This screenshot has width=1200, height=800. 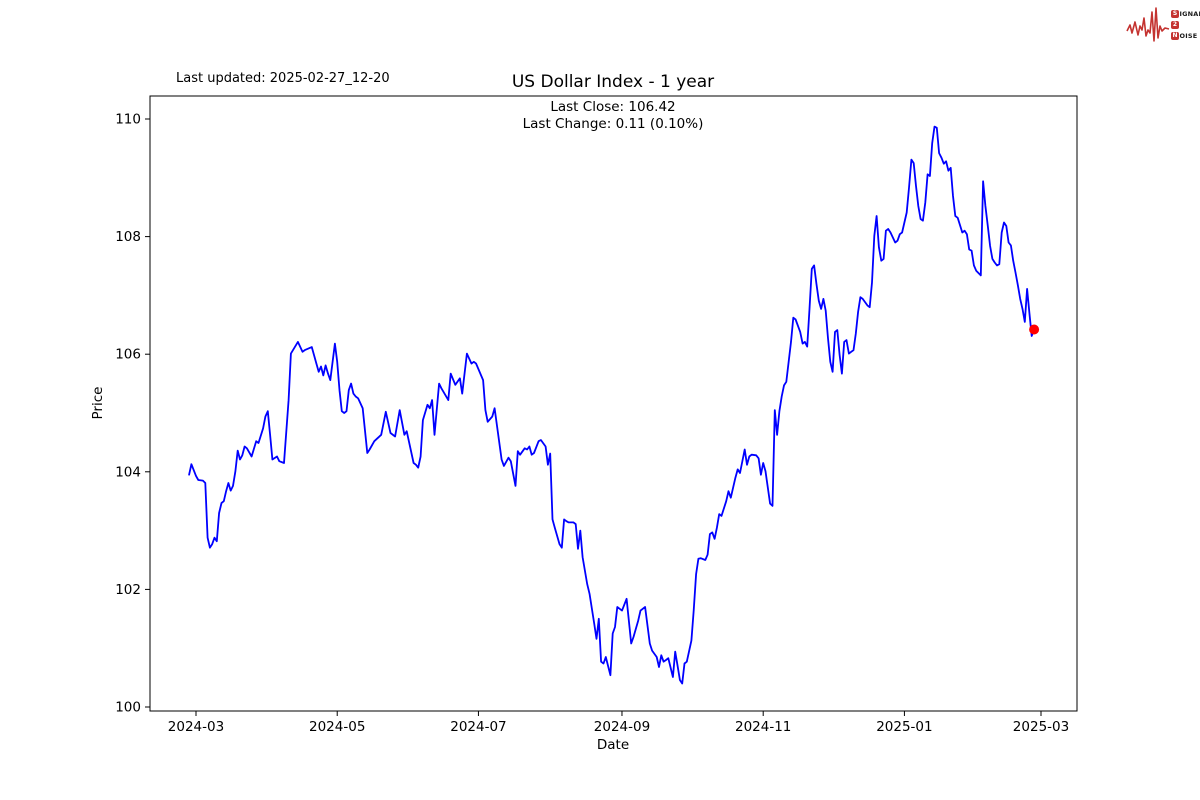 What do you see at coordinates (128, 355) in the screenshot?
I see `y-tick-label: 106` at bounding box center [128, 355].